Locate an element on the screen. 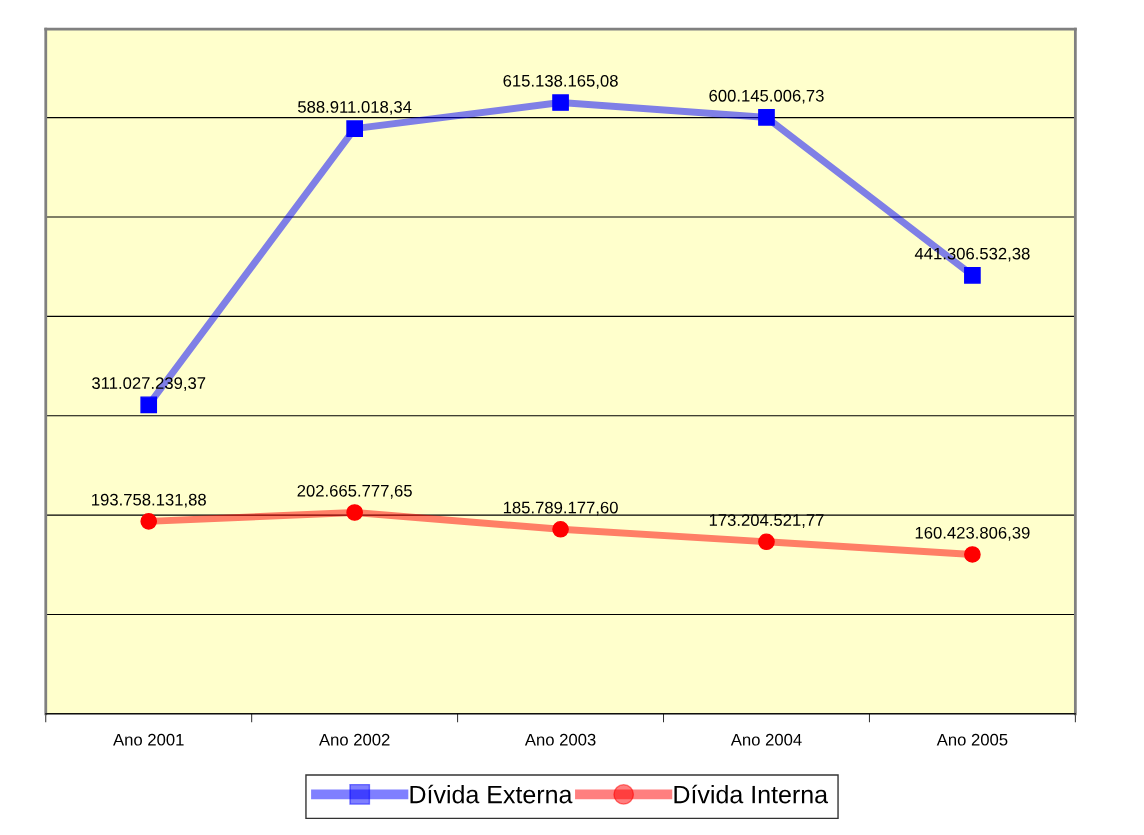 The height and width of the screenshot is (835, 1144). data-label: 588.911.018,34 is located at coordinates (355, 108).